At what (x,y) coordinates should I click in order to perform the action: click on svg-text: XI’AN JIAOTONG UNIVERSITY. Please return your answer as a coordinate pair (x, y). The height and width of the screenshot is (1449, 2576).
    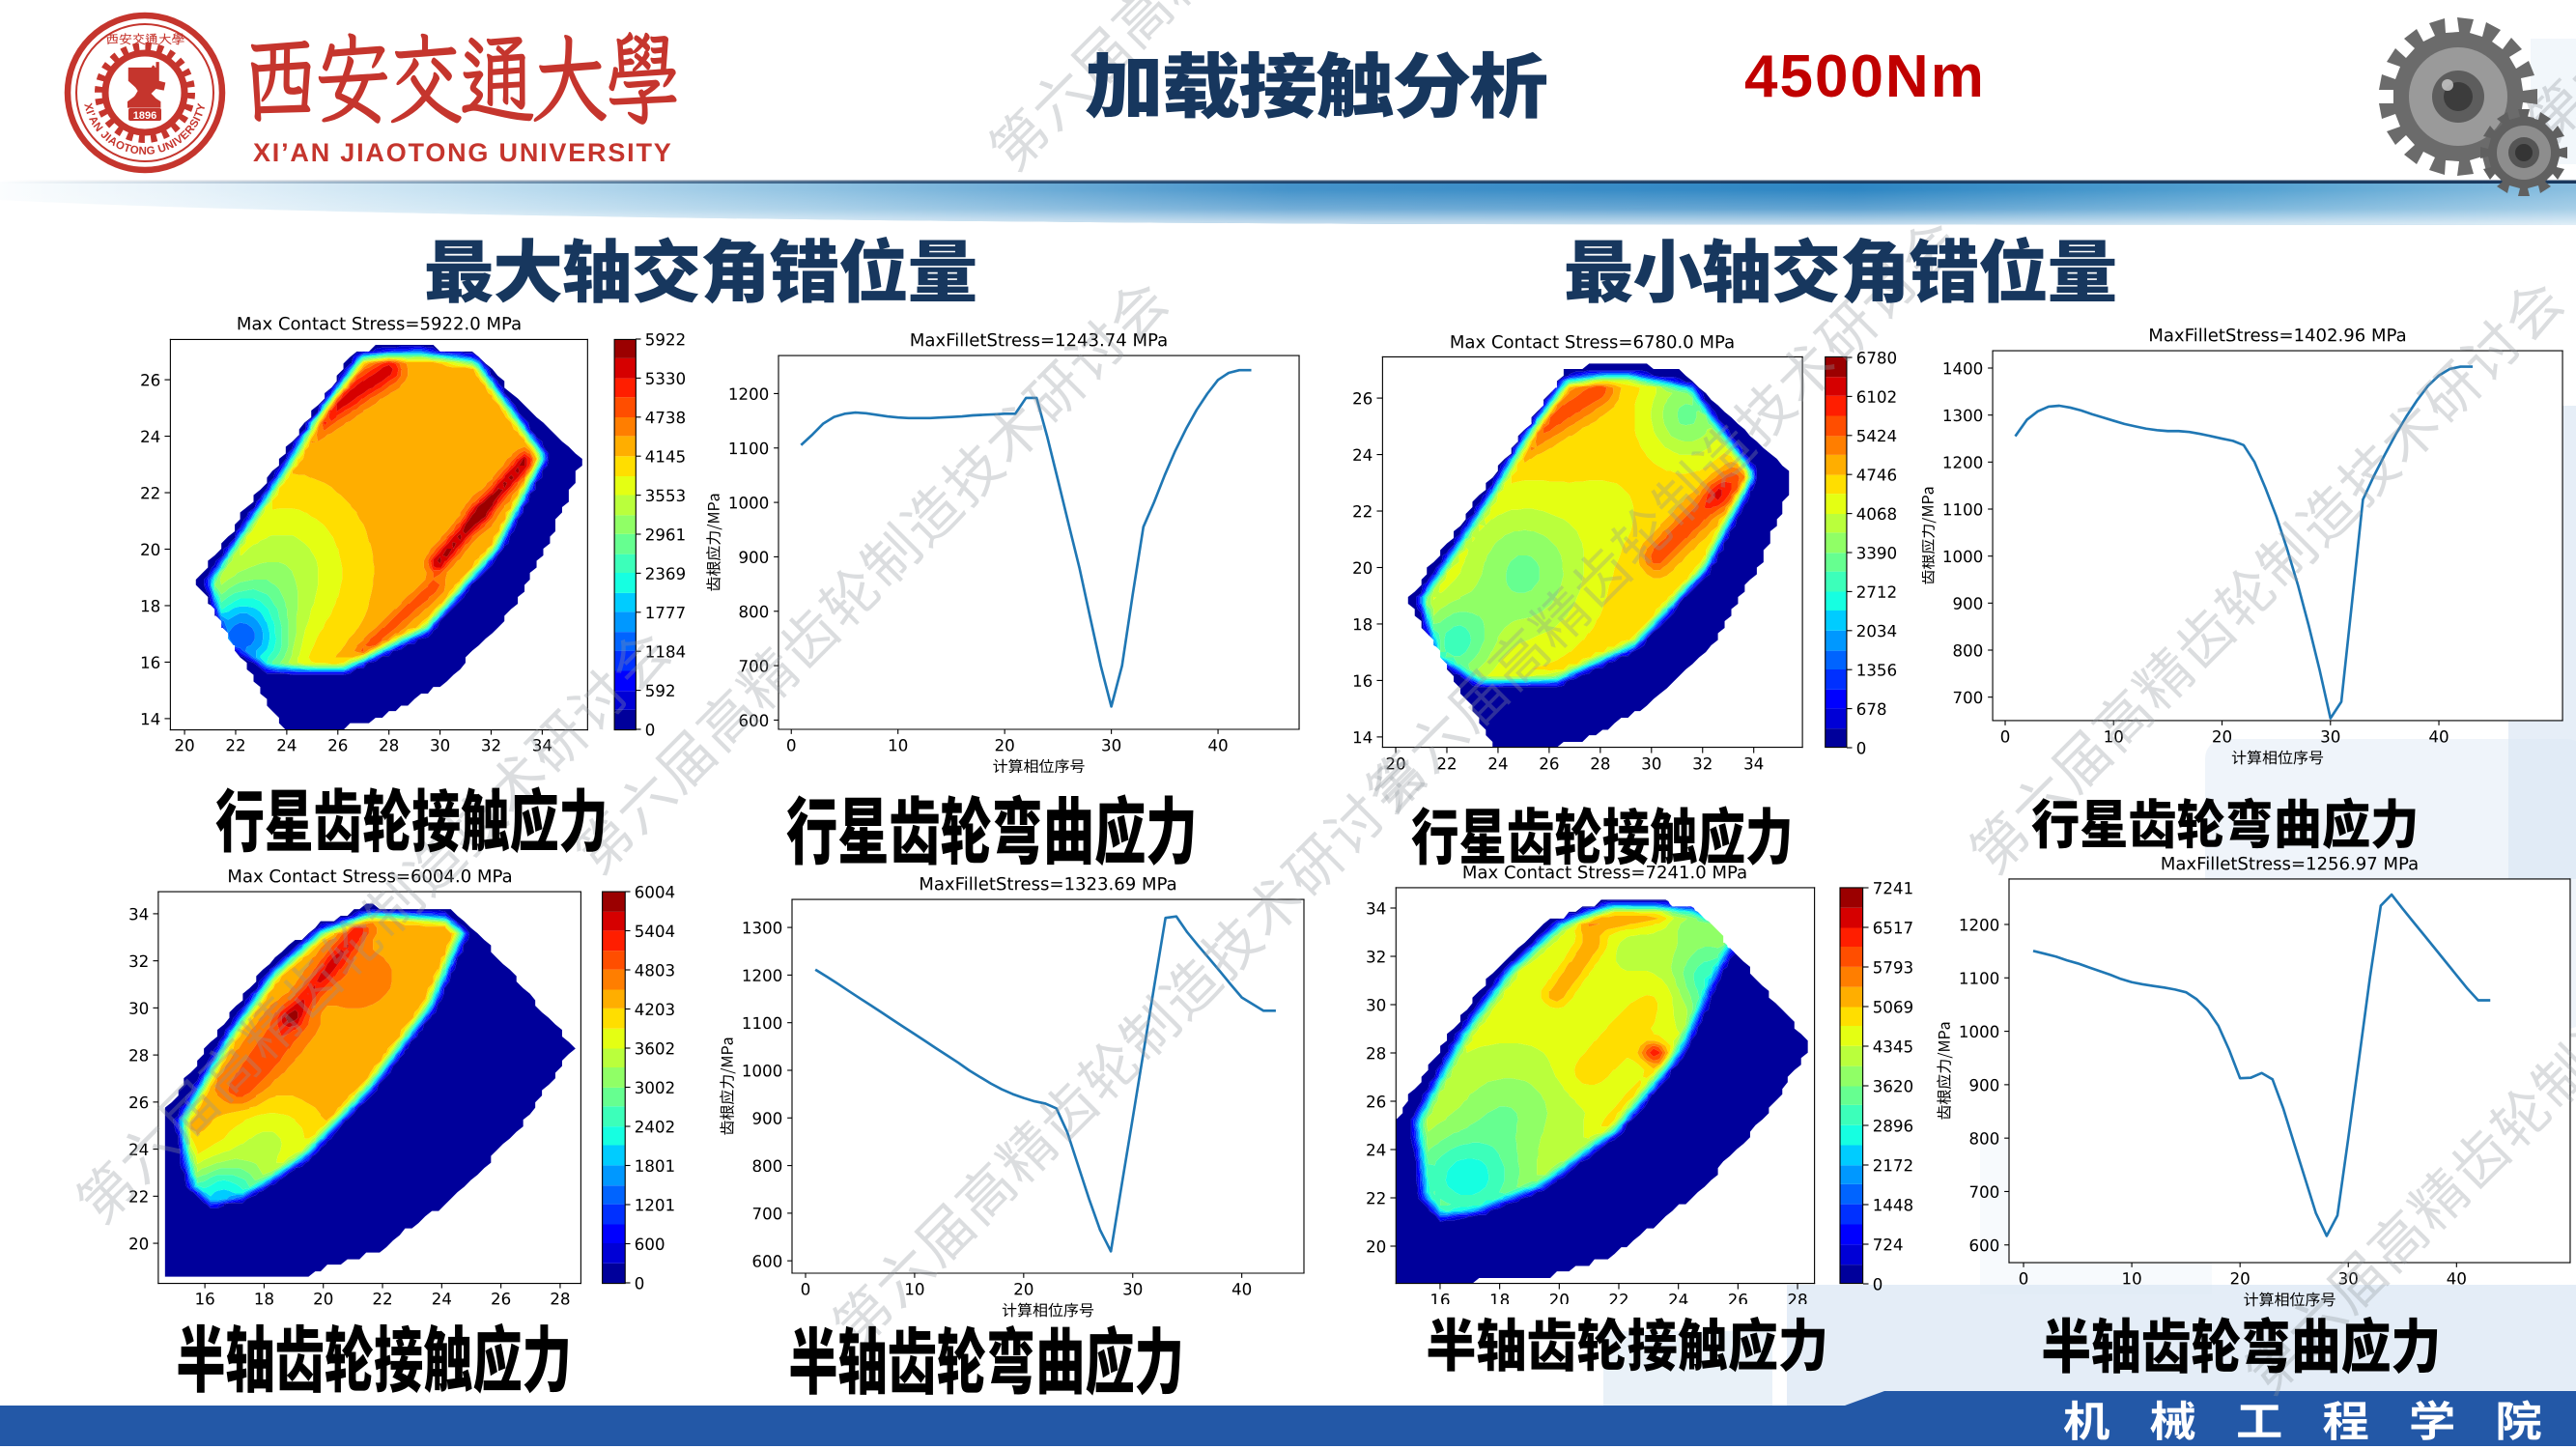
    Looking at the image, I should click on (463, 152).